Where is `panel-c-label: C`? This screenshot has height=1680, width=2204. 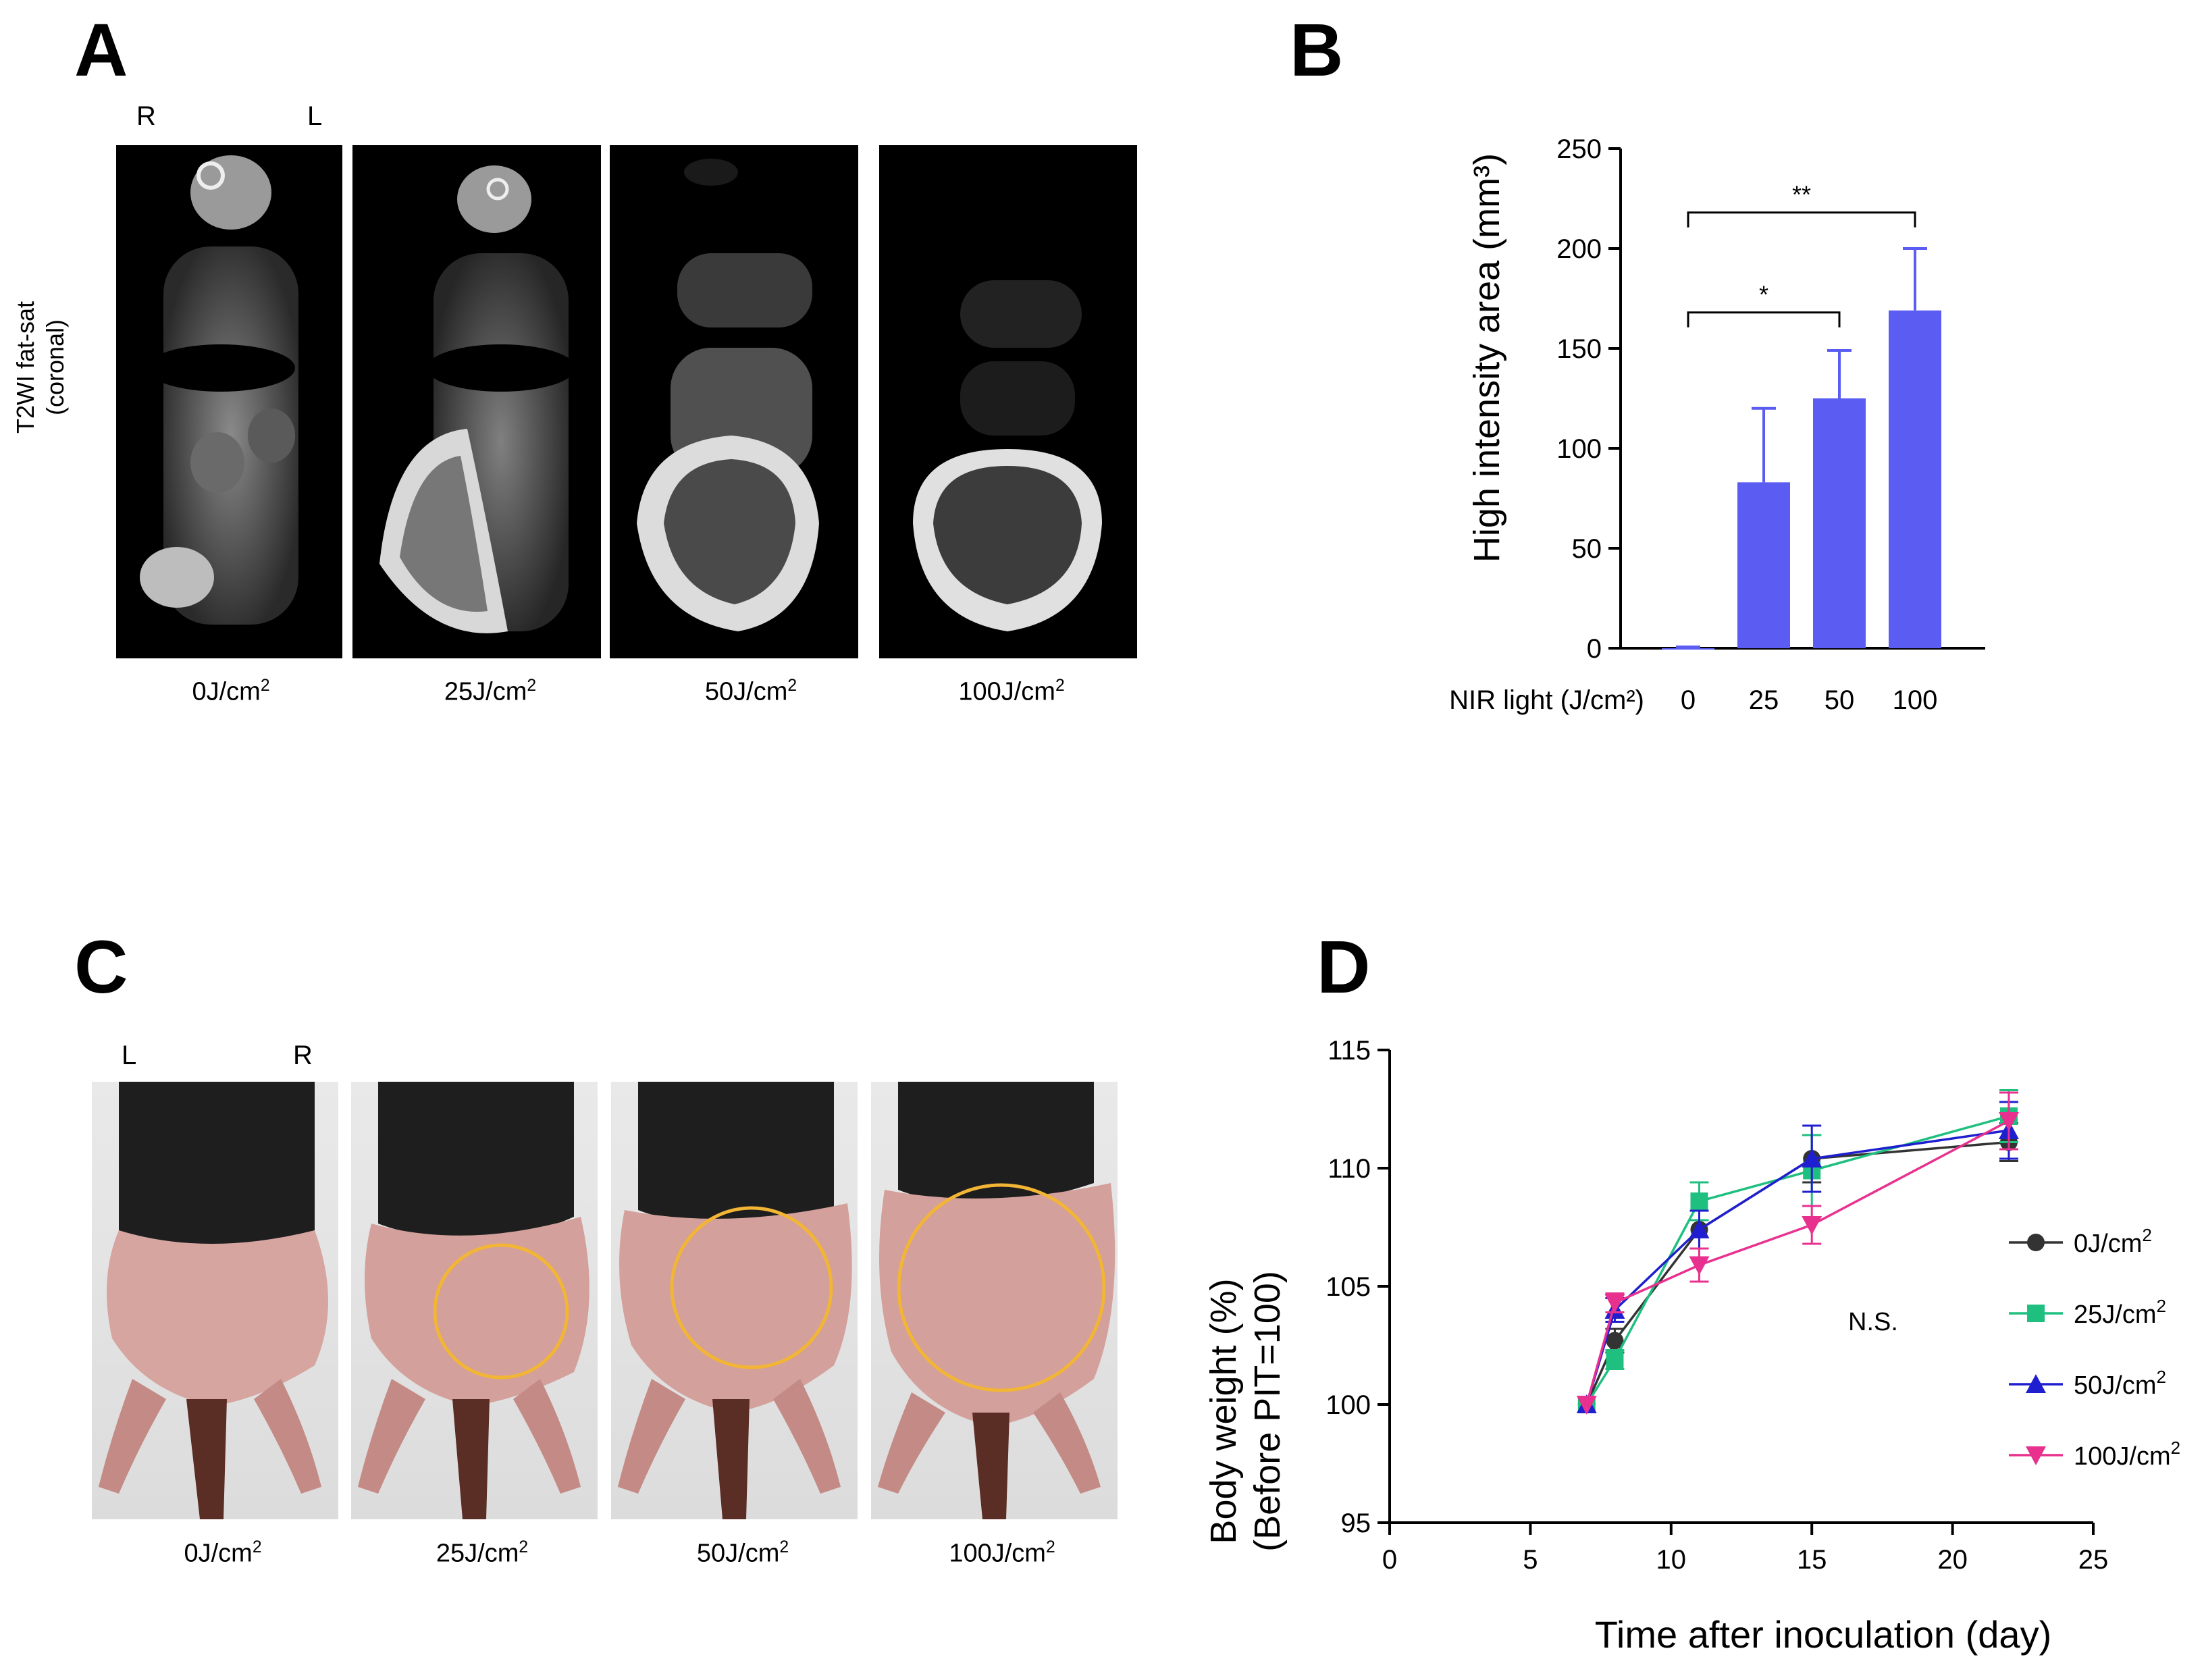 panel-c-label: C is located at coordinates (101, 968).